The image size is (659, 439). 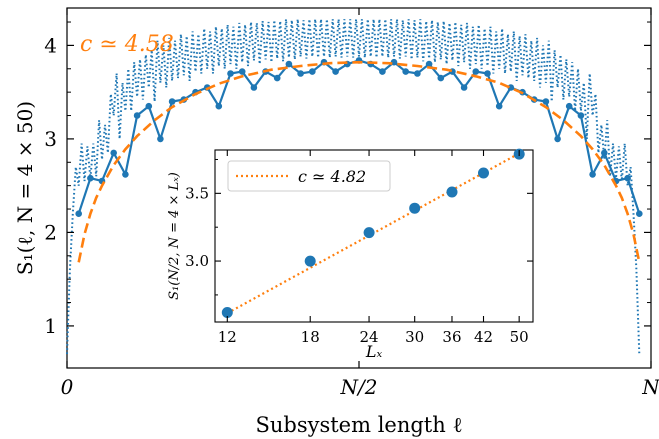 What do you see at coordinates (374, 351) in the screenshot?
I see `inset-x-axis-label: Lₓ` at bounding box center [374, 351].